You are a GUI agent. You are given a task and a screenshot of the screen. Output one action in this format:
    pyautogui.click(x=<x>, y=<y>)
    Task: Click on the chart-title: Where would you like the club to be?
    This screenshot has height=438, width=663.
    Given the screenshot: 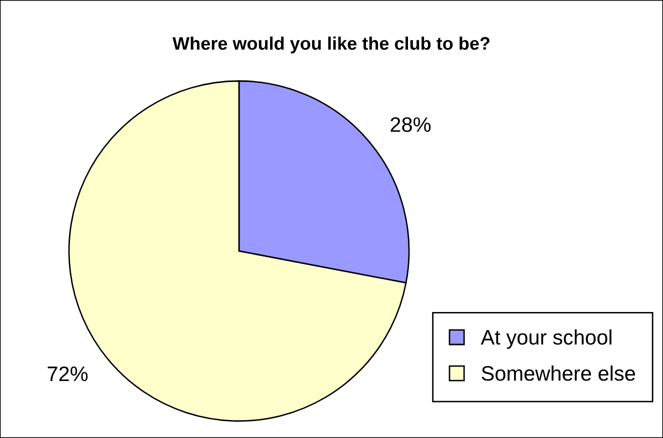 What is the action you would take?
    pyautogui.click(x=331, y=45)
    